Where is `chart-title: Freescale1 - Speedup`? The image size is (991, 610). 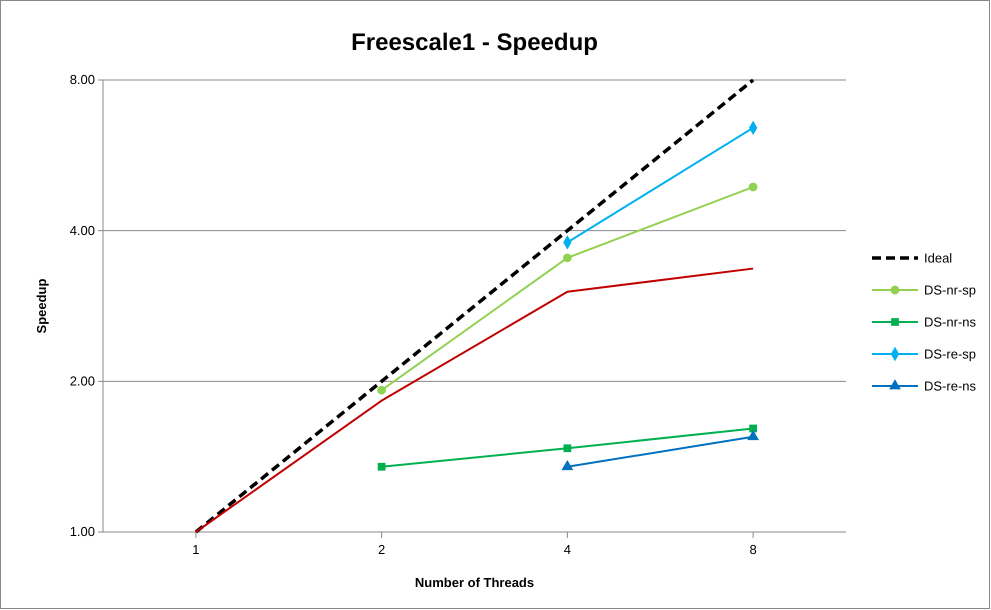 chart-title: Freescale1 - Speedup is located at coordinates (474, 42).